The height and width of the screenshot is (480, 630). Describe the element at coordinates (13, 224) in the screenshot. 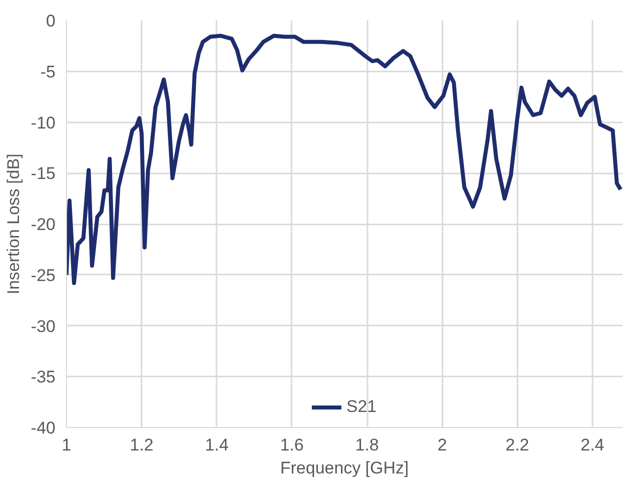

I see `y-axis-title: Insertion Loss [dB]` at that location.